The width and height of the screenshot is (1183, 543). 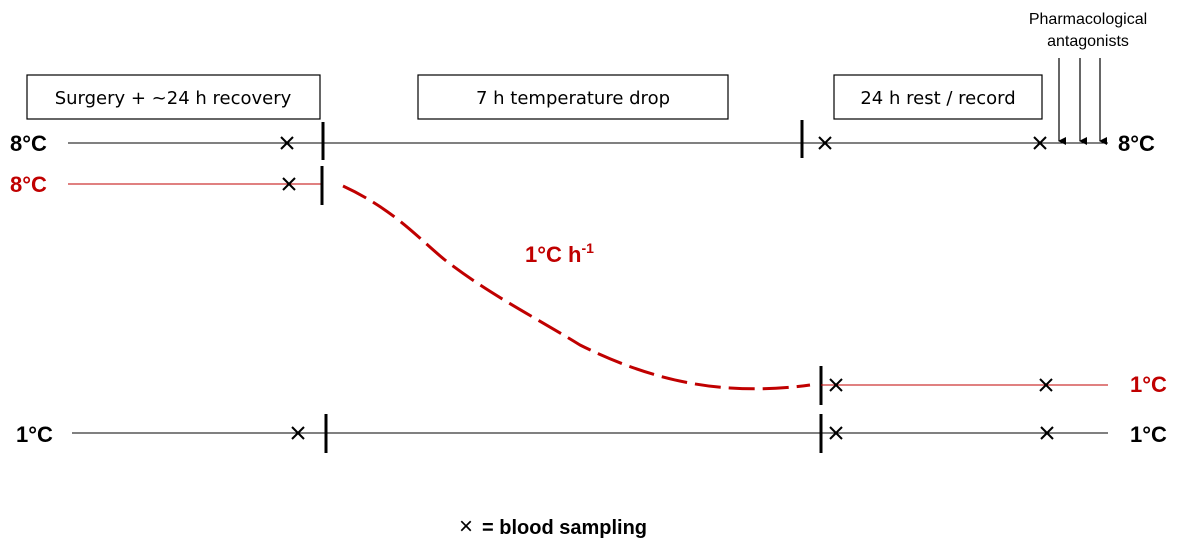 I want to click on legend-symbol: ×, so click(x=466, y=526).